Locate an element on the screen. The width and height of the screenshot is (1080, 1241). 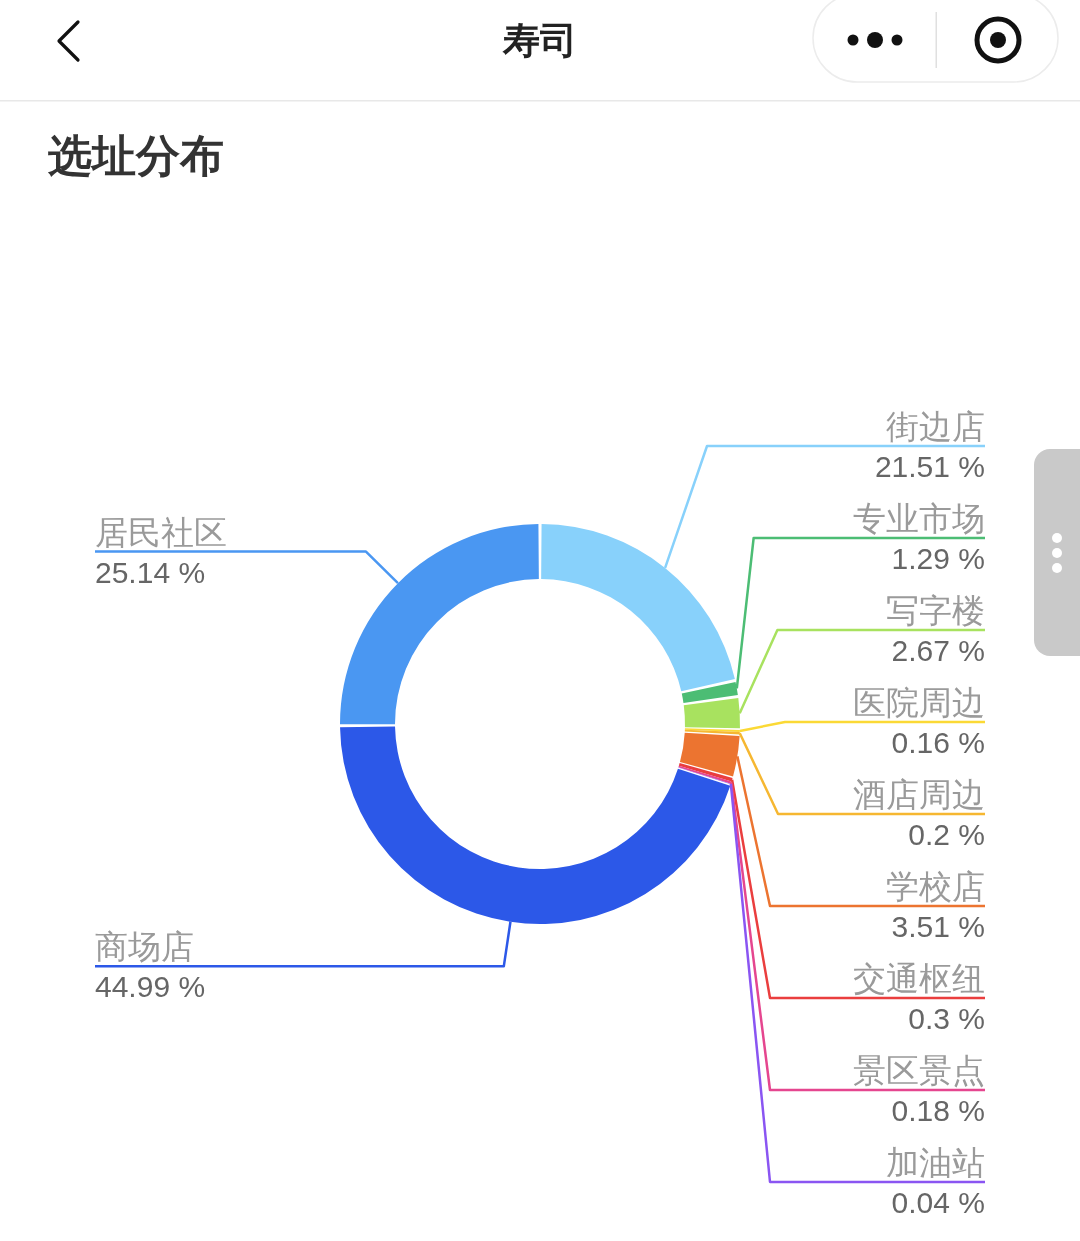
data-label: 1.29 % is located at coordinates (938, 558).